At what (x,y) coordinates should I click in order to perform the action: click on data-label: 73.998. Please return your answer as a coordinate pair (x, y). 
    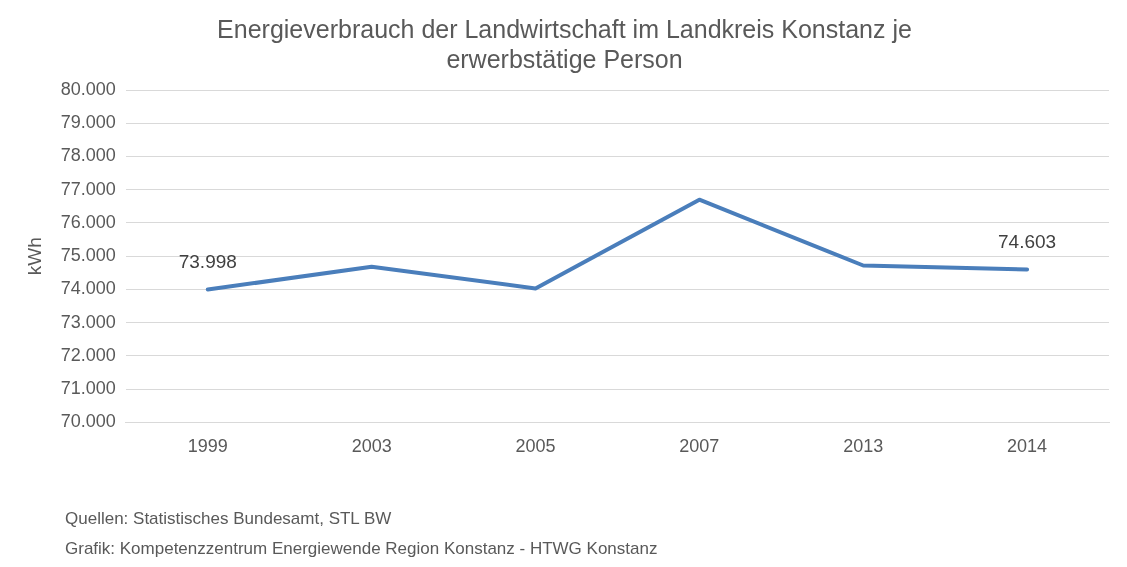
    Looking at the image, I should click on (207, 262).